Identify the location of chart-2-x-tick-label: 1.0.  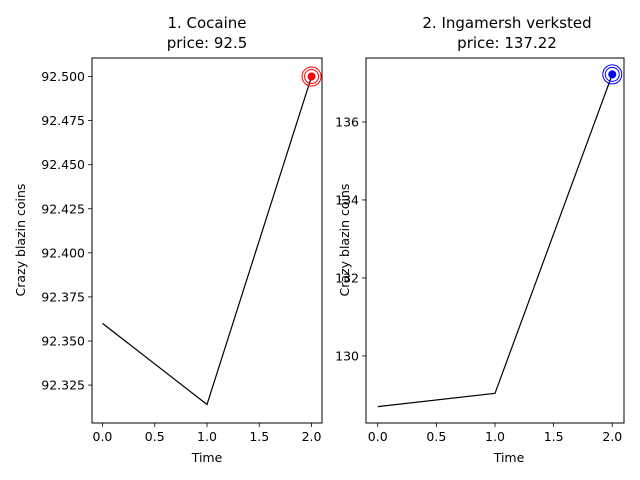
(495, 436).